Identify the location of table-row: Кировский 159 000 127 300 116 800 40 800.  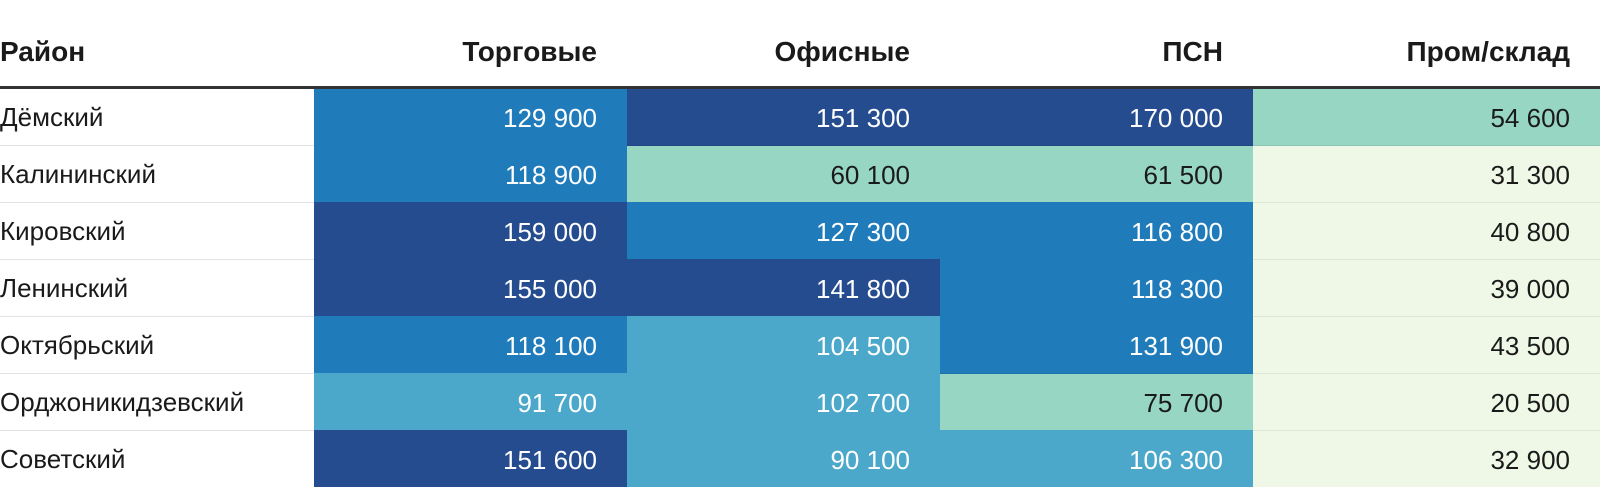
(800, 231).